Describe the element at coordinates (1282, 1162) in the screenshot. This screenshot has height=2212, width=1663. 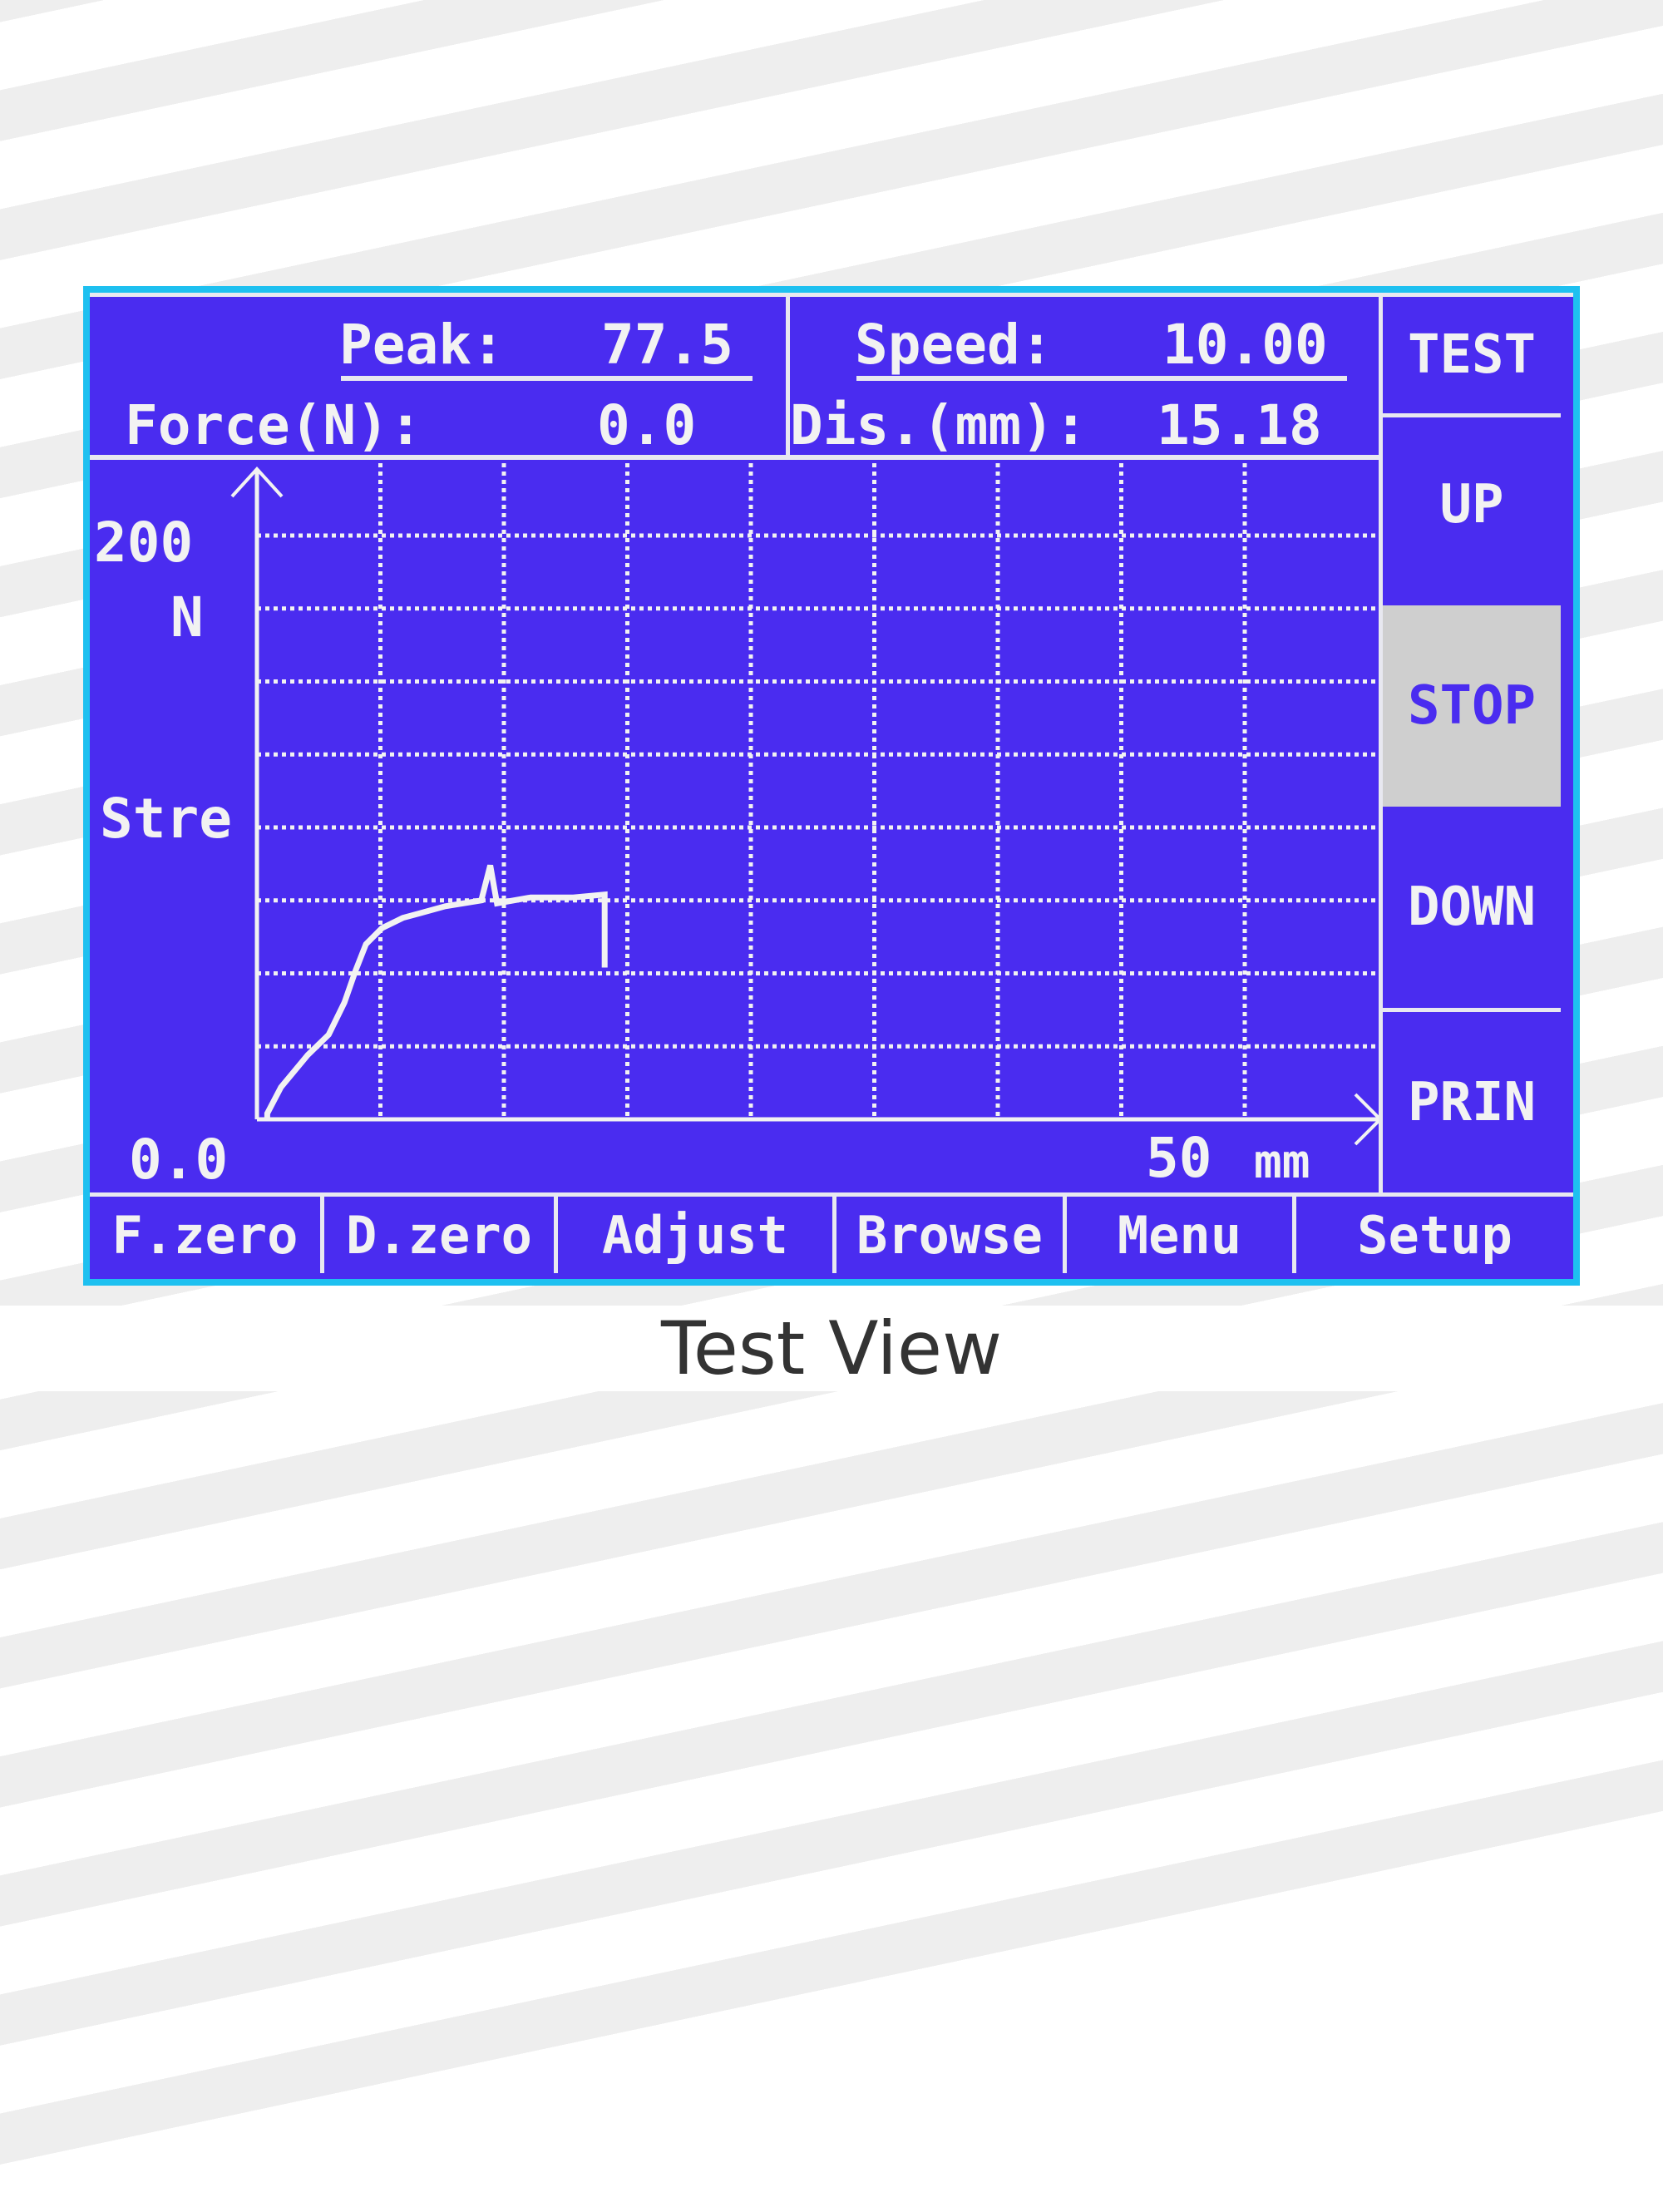
I see `x-unit-label: mm` at that location.